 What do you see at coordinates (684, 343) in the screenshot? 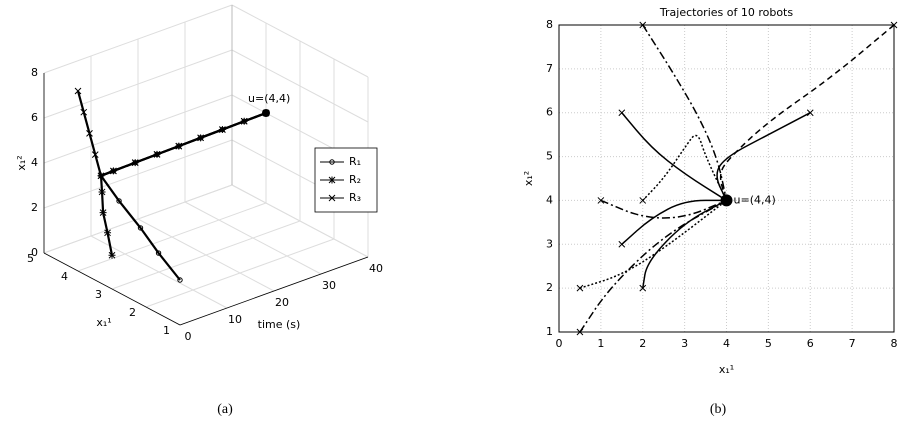
I see `x-tick-label: 3` at bounding box center [684, 343].